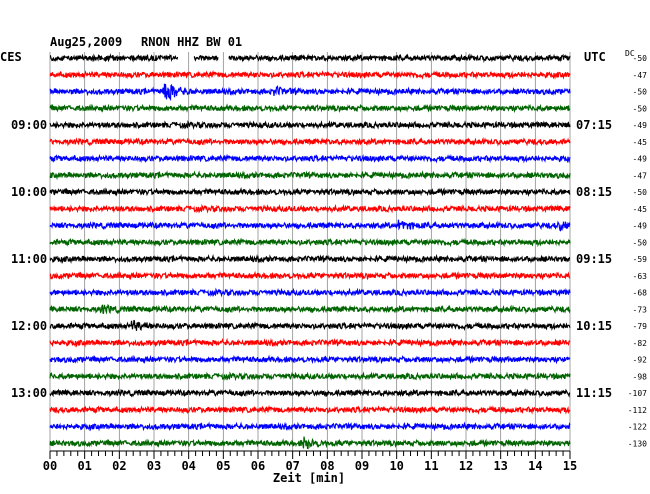 The image size is (650, 494). Describe the element at coordinates (637, 393) in the screenshot. I see `dc-offset-label: -107` at that location.